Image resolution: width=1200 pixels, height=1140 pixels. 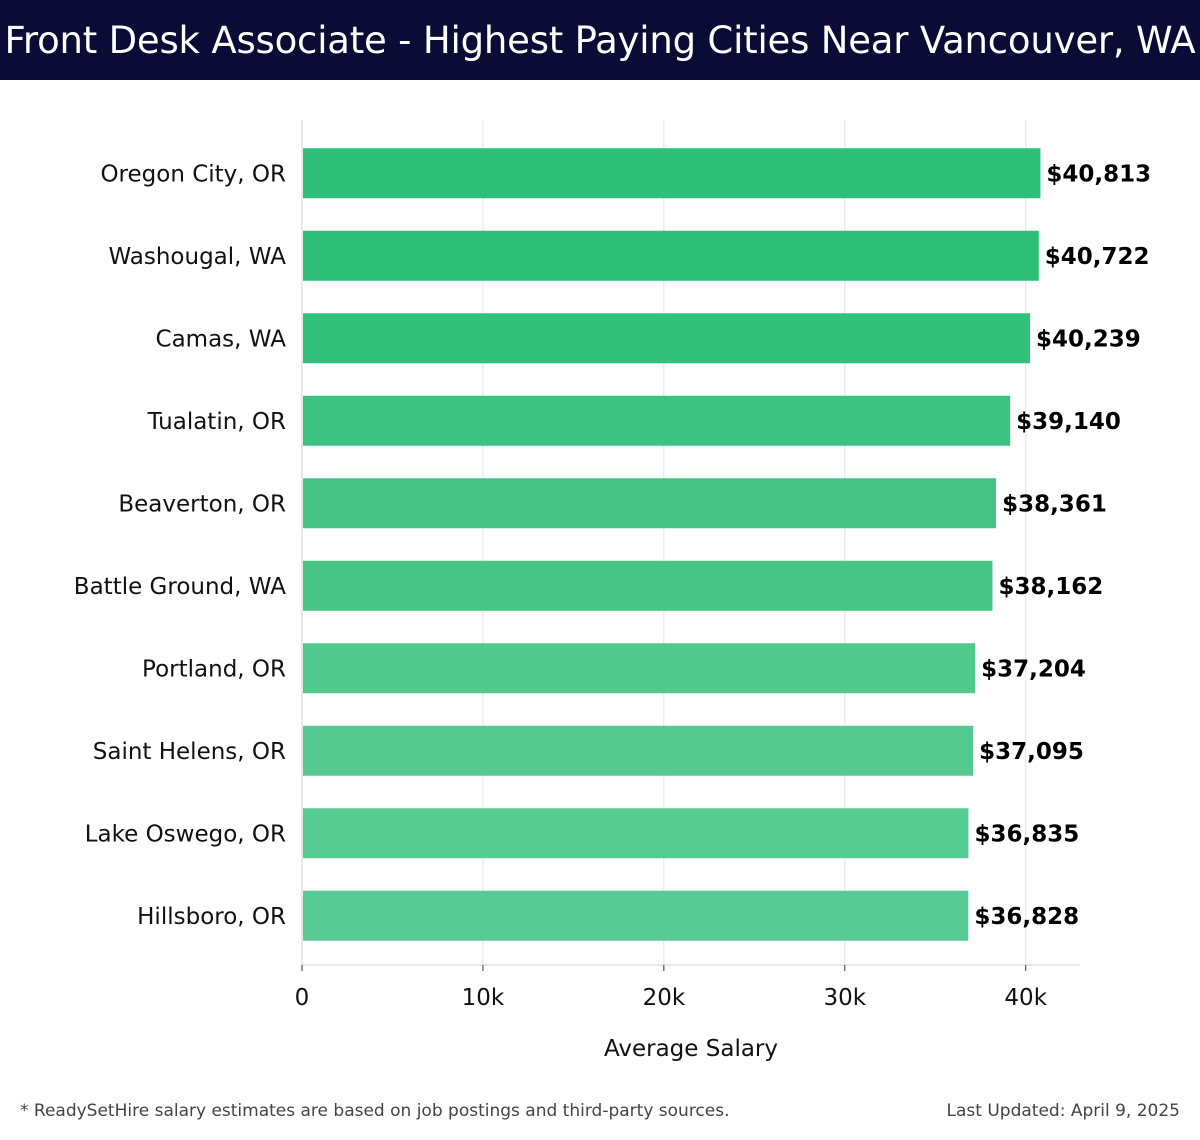 What do you see at coordinates (1050, 587) in the screenshot?
I see `value-label: $38,162` at bounding box center [1050, 587].